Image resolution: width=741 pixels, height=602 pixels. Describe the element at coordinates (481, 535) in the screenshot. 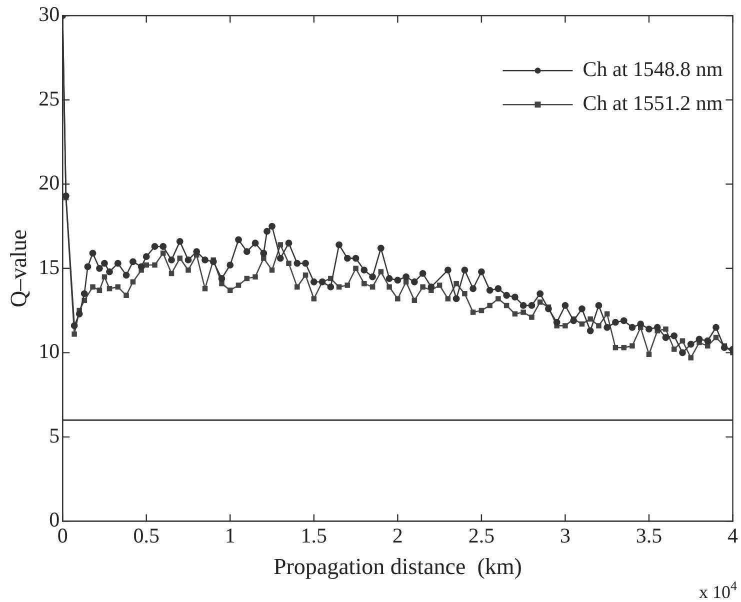

I see `x-tick-label: 2.5` at that location.